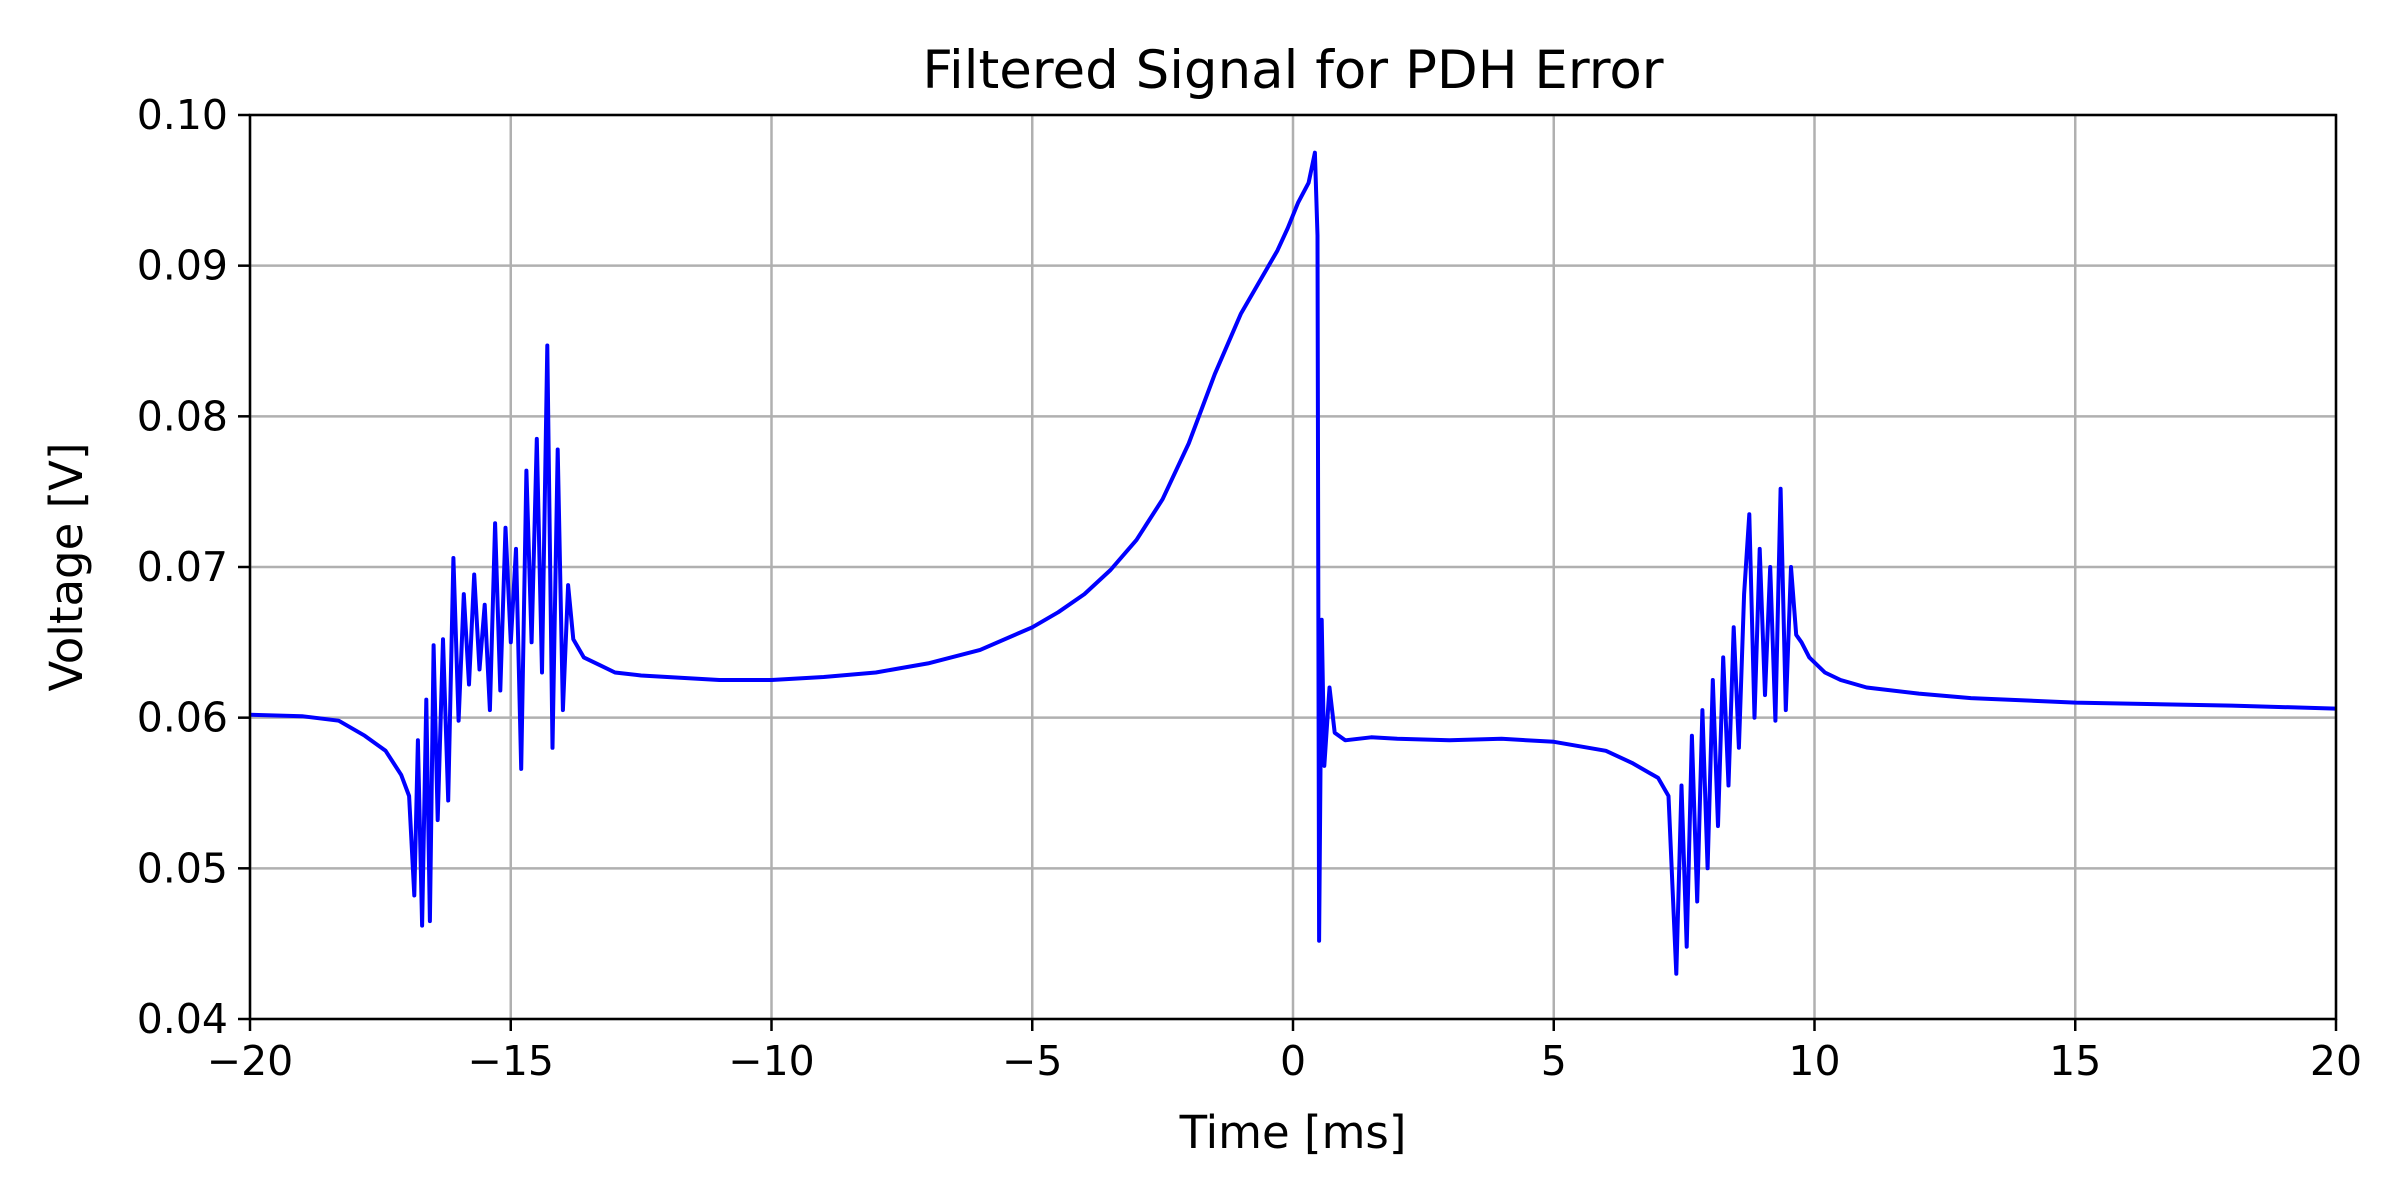  Describe the element at coordinates (510, 1061) in the screenshot. I see `x-tick-label: −15` at that location.